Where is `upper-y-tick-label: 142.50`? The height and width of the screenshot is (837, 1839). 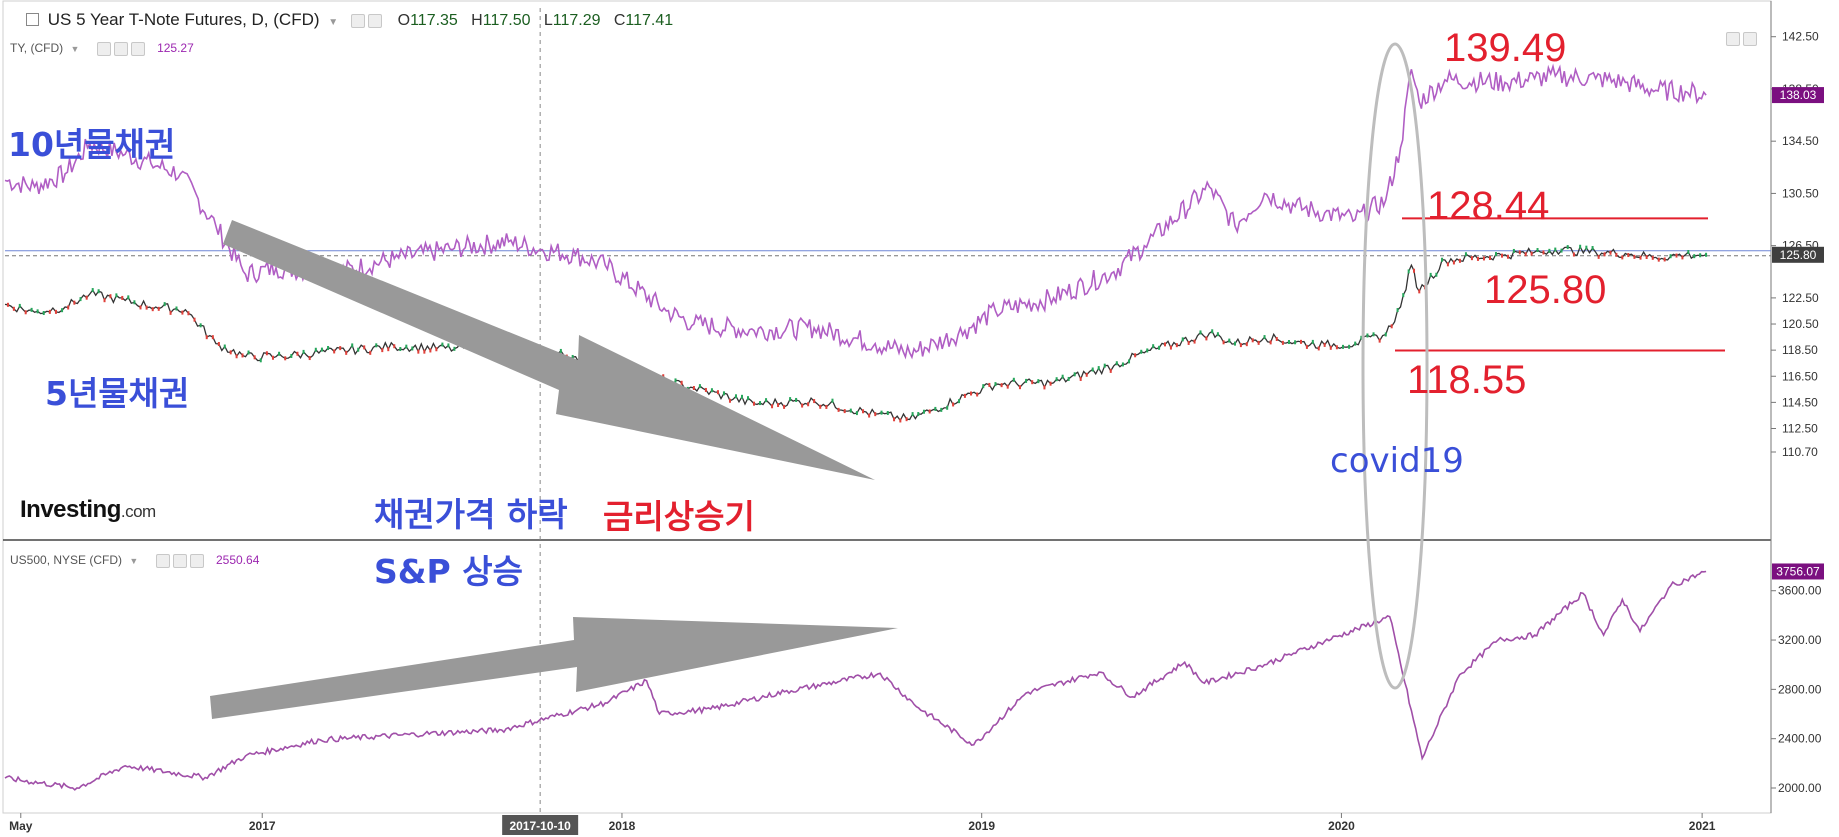
upper-y-tick-label: 142.50 is located at coordinates (1800, 37).